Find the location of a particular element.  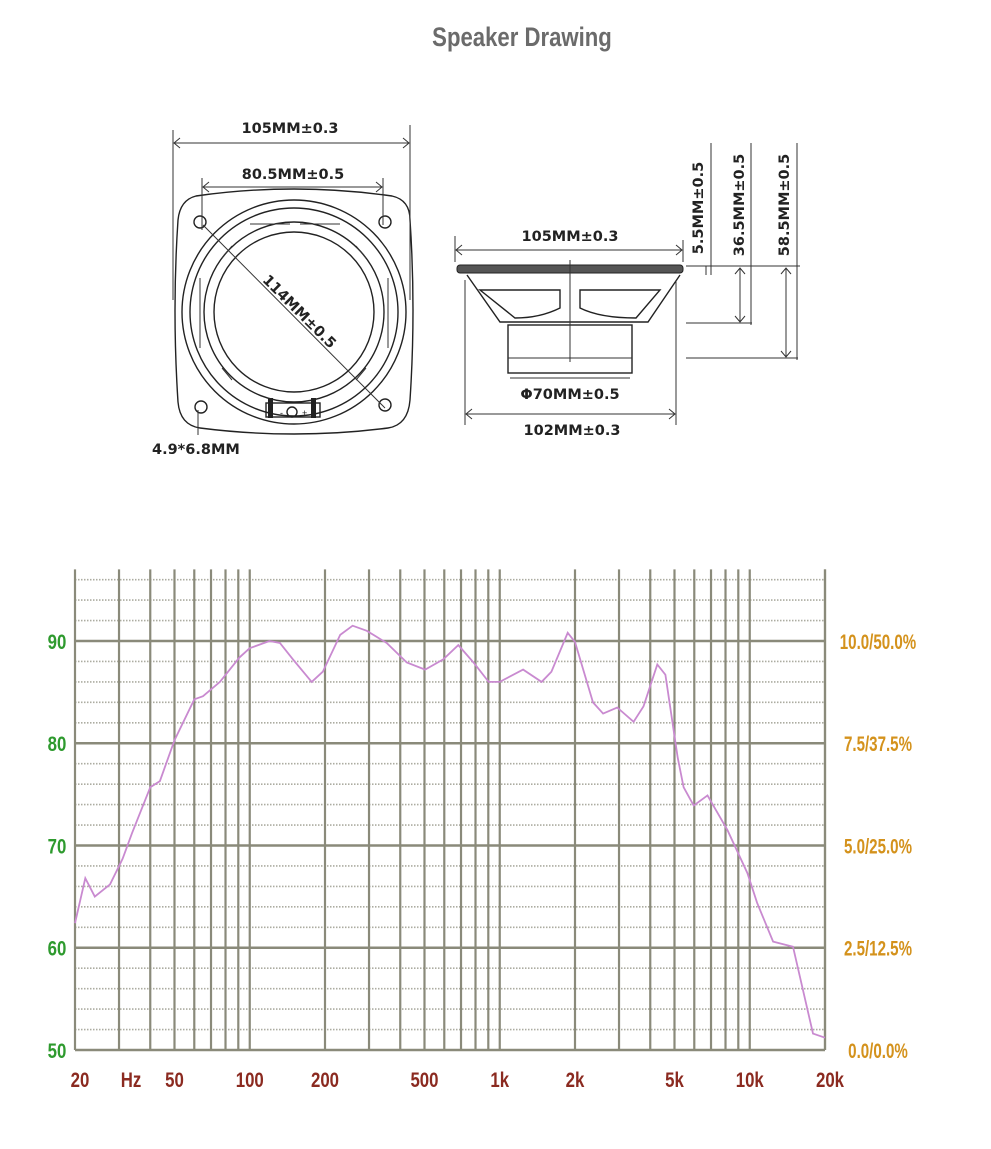

x-tick-label: 5k is located at coordinates (674, 1080).